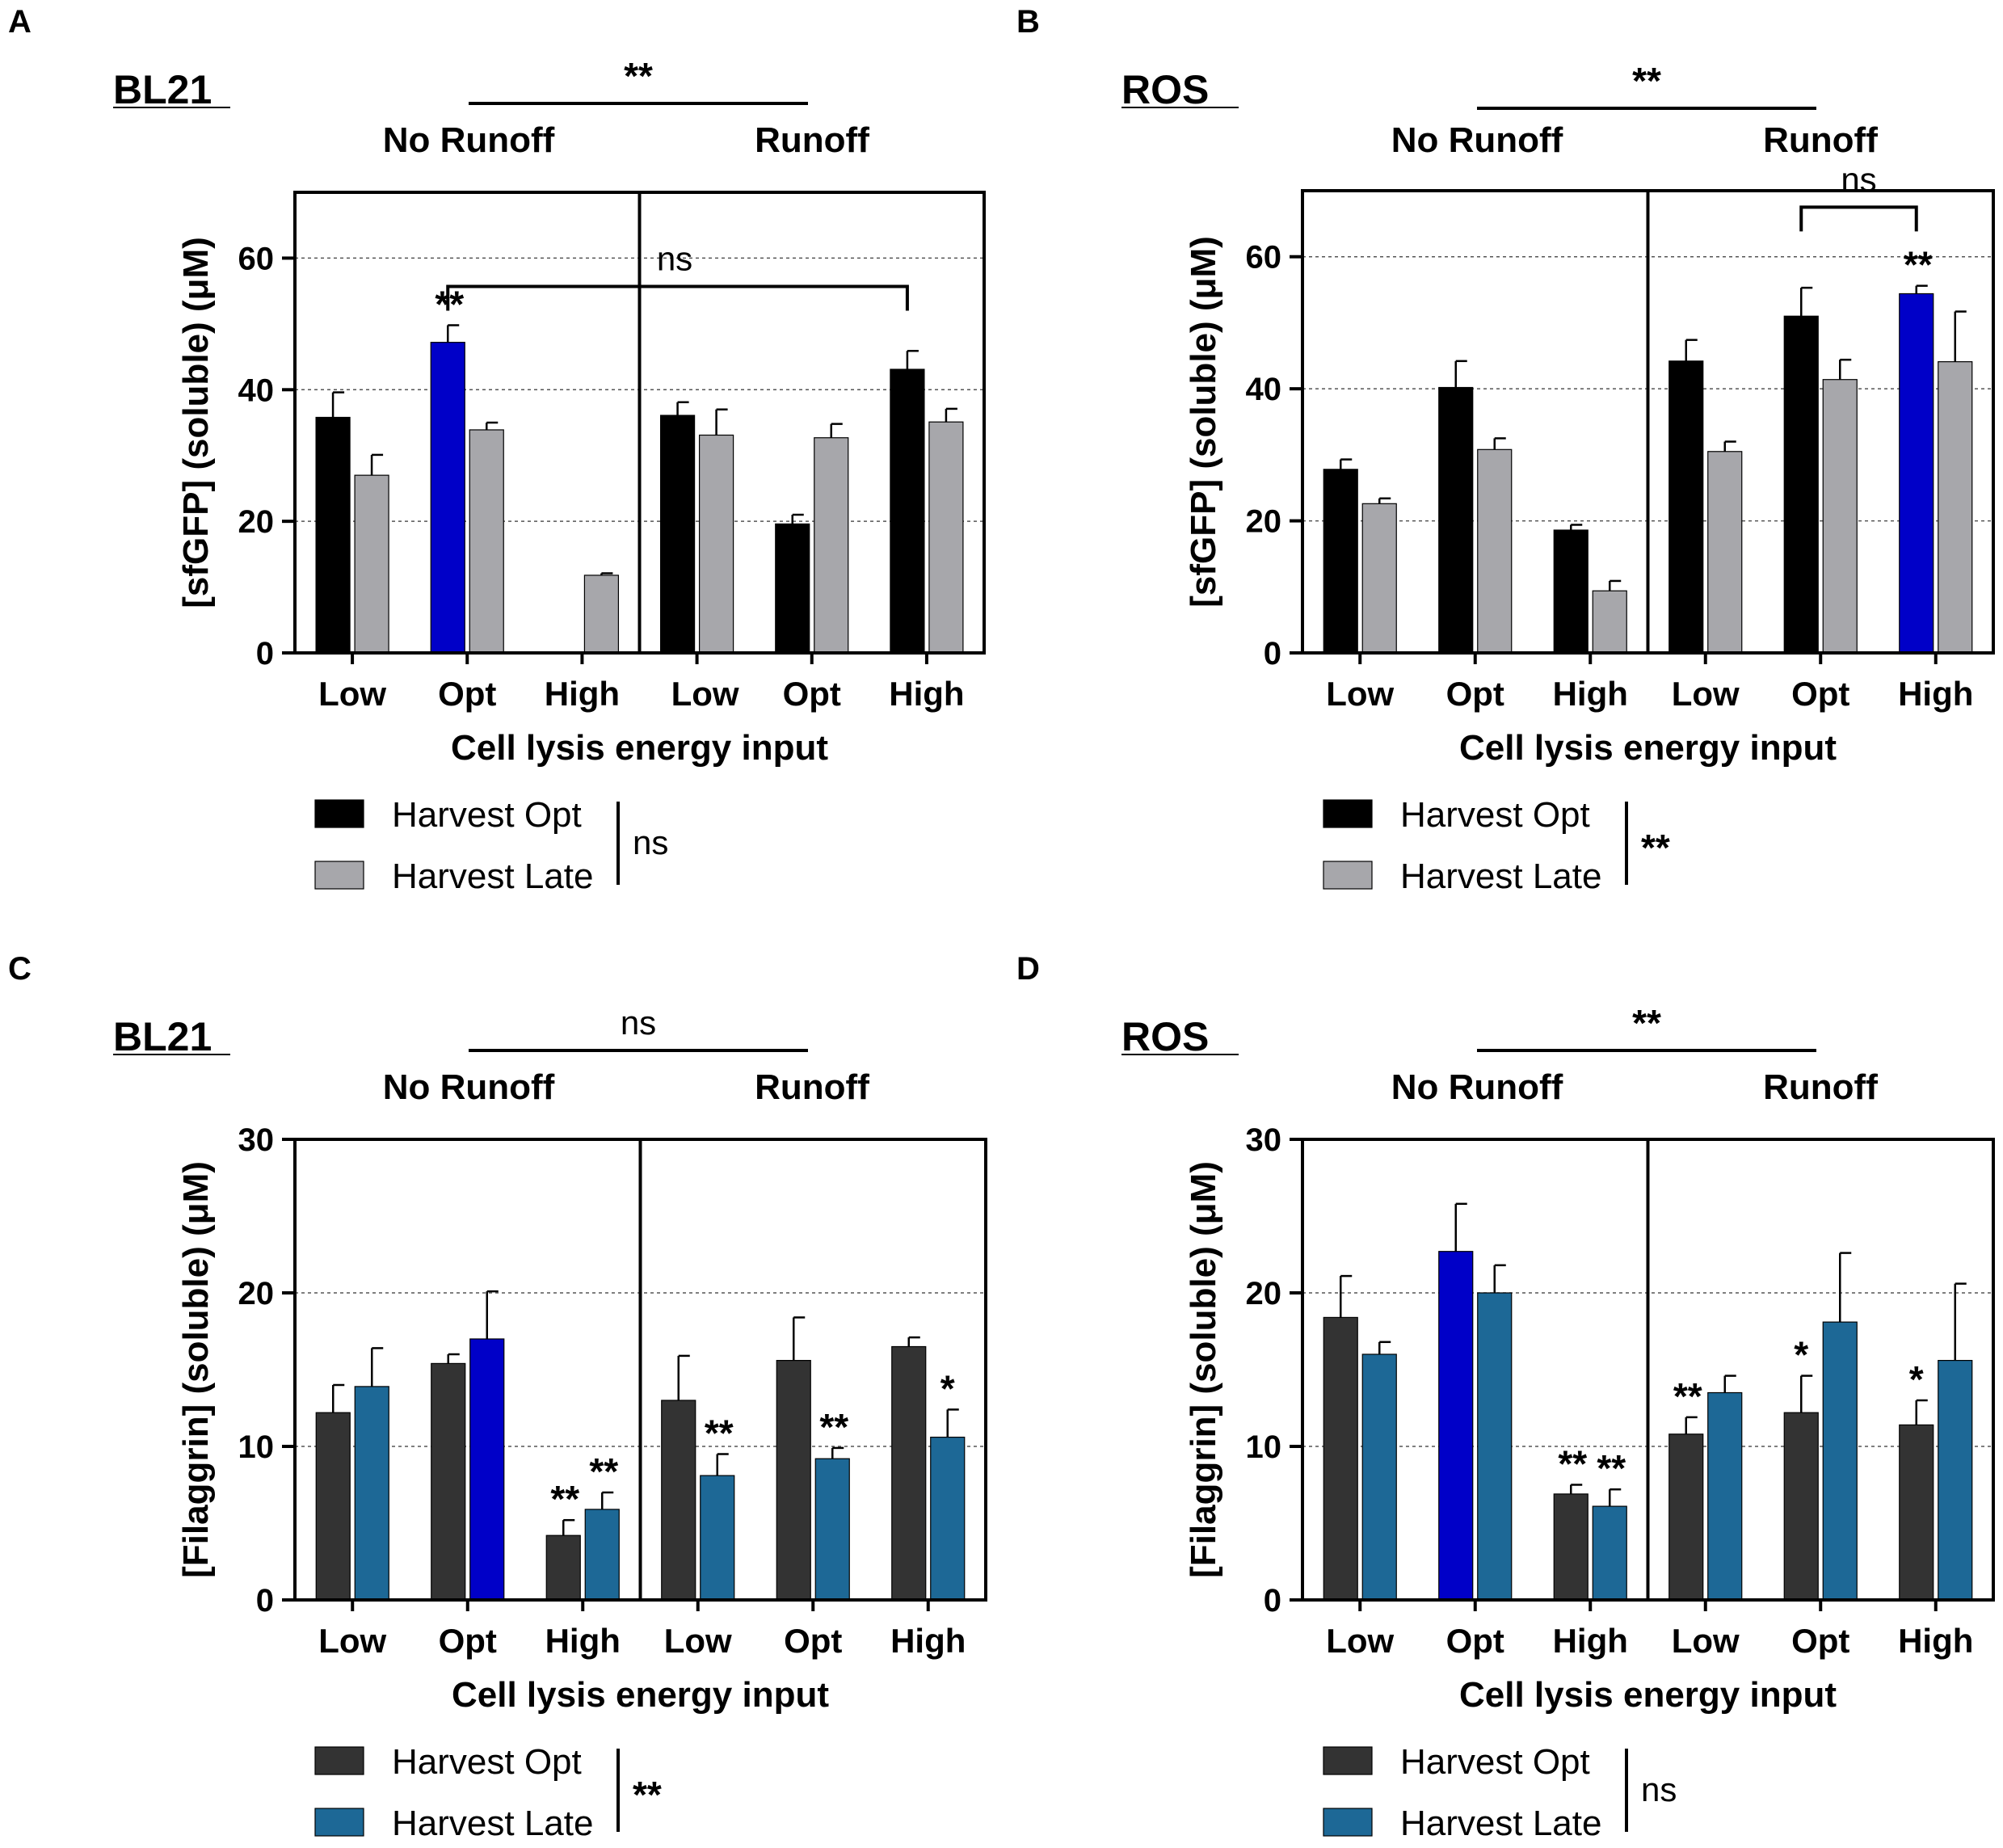 The image size is (2003, 1848). What do you see at coordinates (1204, 422) in the screenshot?
I see `y-axis-title: [sfGFP] (soluble) (μM)` at bounding box center [1204, 422].